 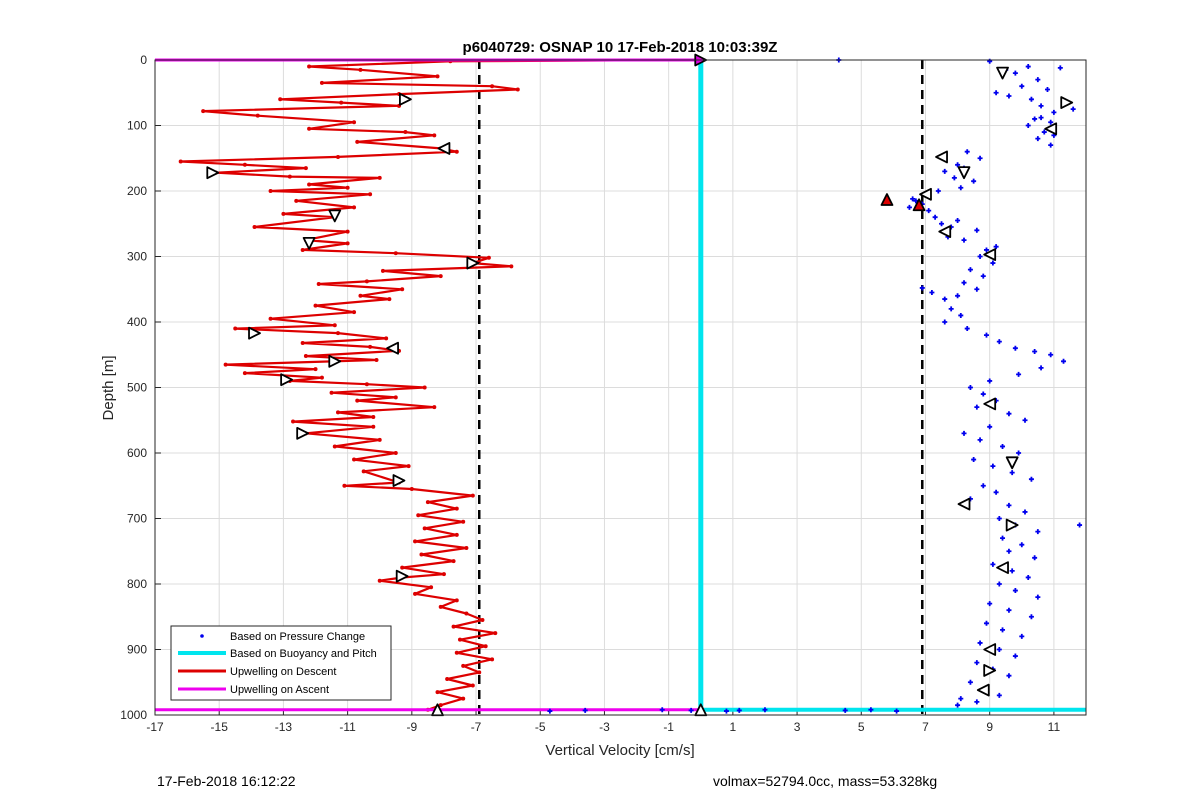 I want to click on y-axis-ticks: 0 100 200 300 400 500 600 700 800 900 1000, so click(x=140, y=387).